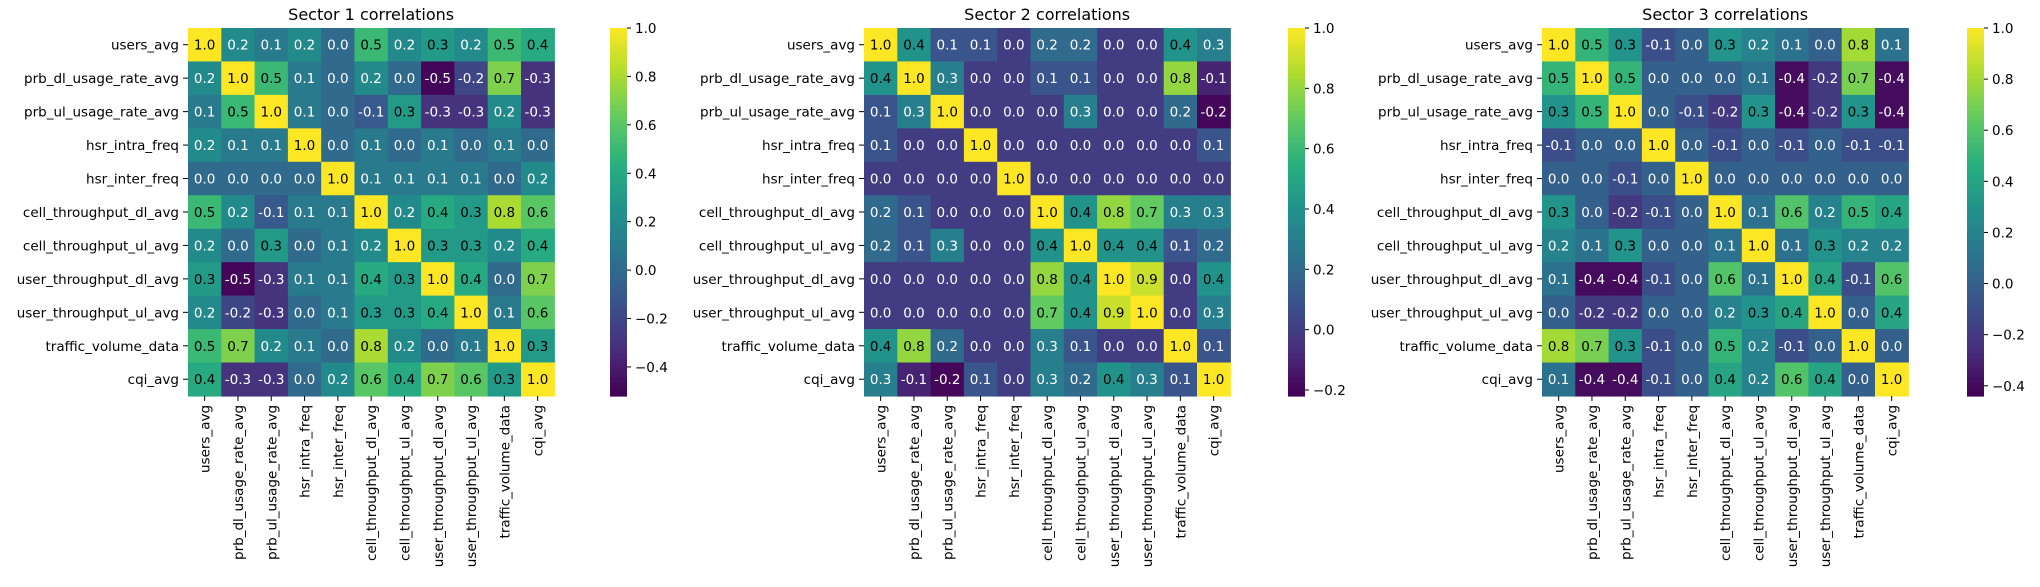 The height and width of the screenshot is (587, 2040). Describe the element at coordinates (2002, 285) in the screenshot. I see `colorbar-tick-label: 0.0` at that location.